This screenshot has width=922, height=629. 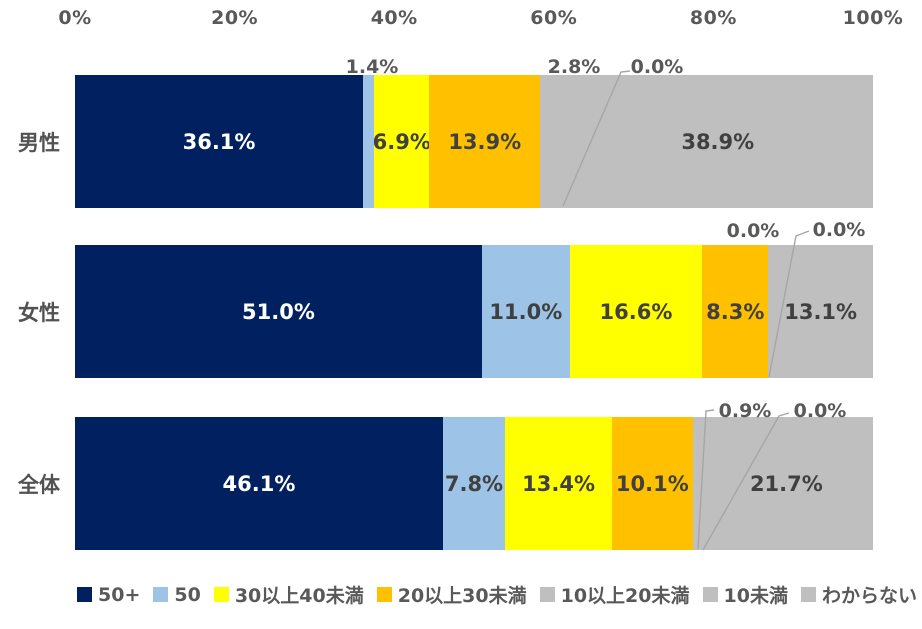 I want to click on data-label: 13.4%, so click(x=558, y=483).